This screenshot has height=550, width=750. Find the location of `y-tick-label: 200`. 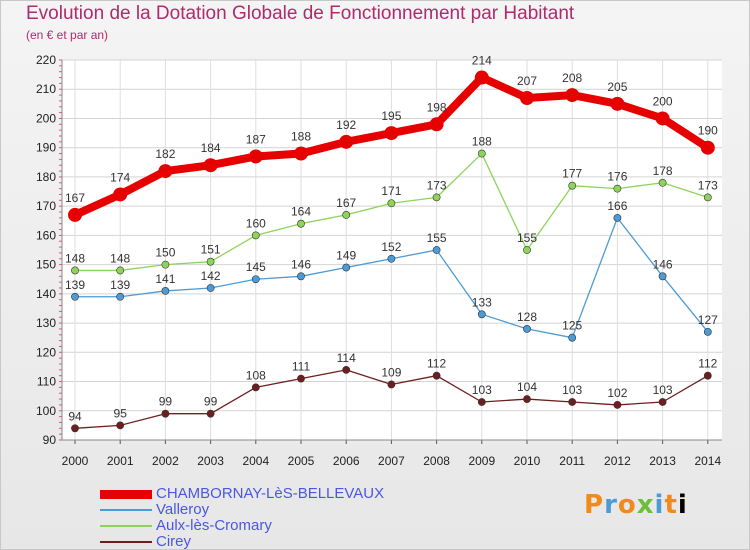

y-tick-label: 200 is located at coordinates (46, 118).